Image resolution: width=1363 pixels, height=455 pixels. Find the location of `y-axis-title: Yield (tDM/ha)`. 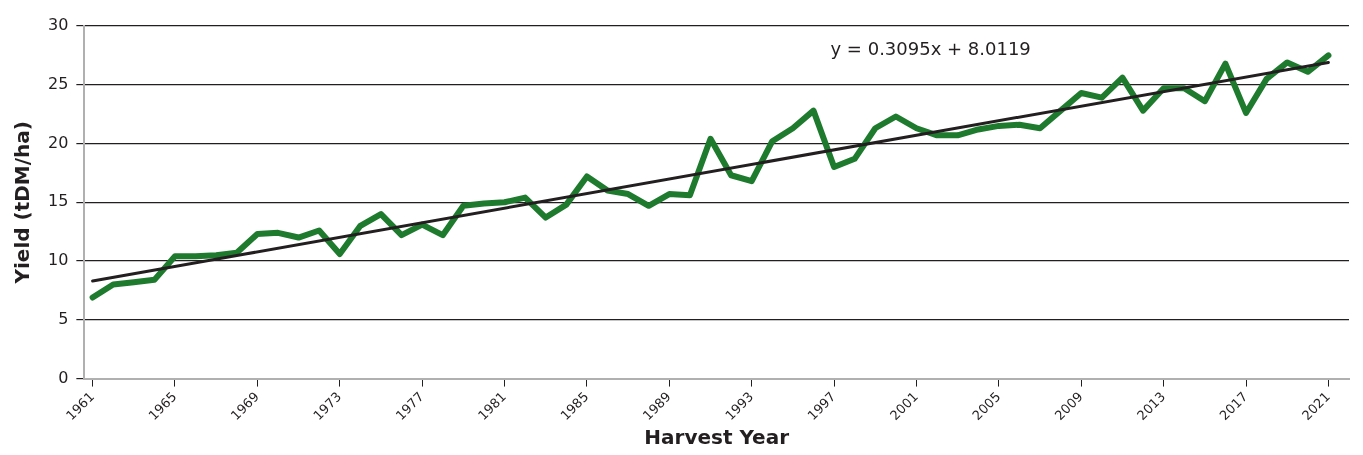

y-axis-title: Yield (tDM/ha) is located at coordinates (22, 203).